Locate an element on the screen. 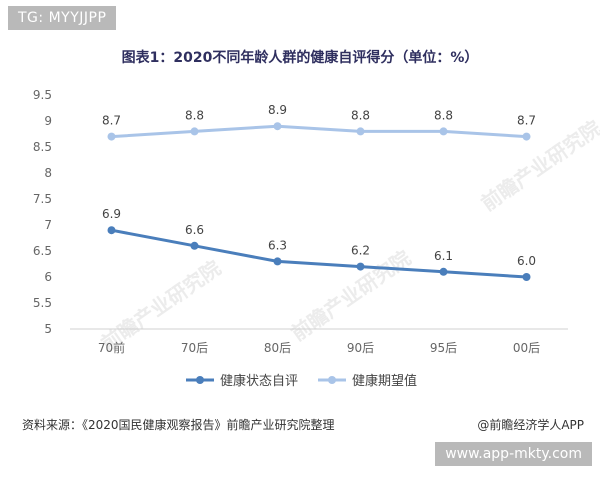 This screenshot has height=480, width=600. data-label: 6.9 is located at coordinates (111, 214).